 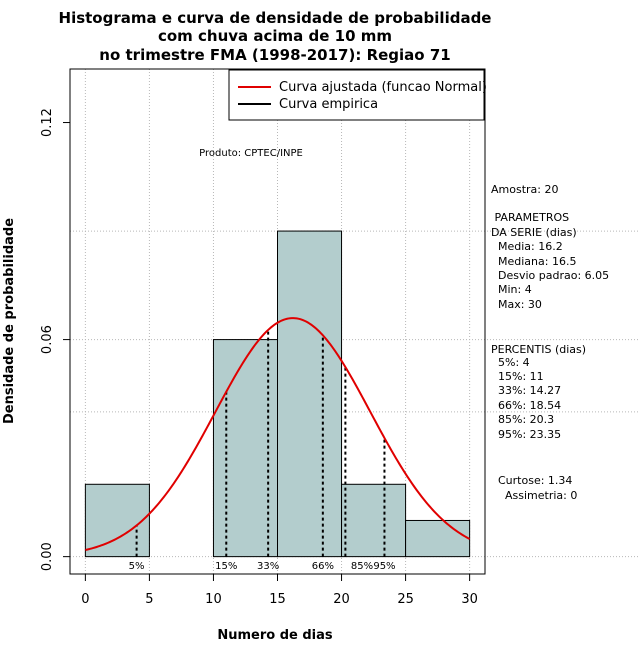 What do you see at coordinates (510, 362) in the screenshot?
I see `stat-line-9: 5%: 4` at bounding box center [510, 362].